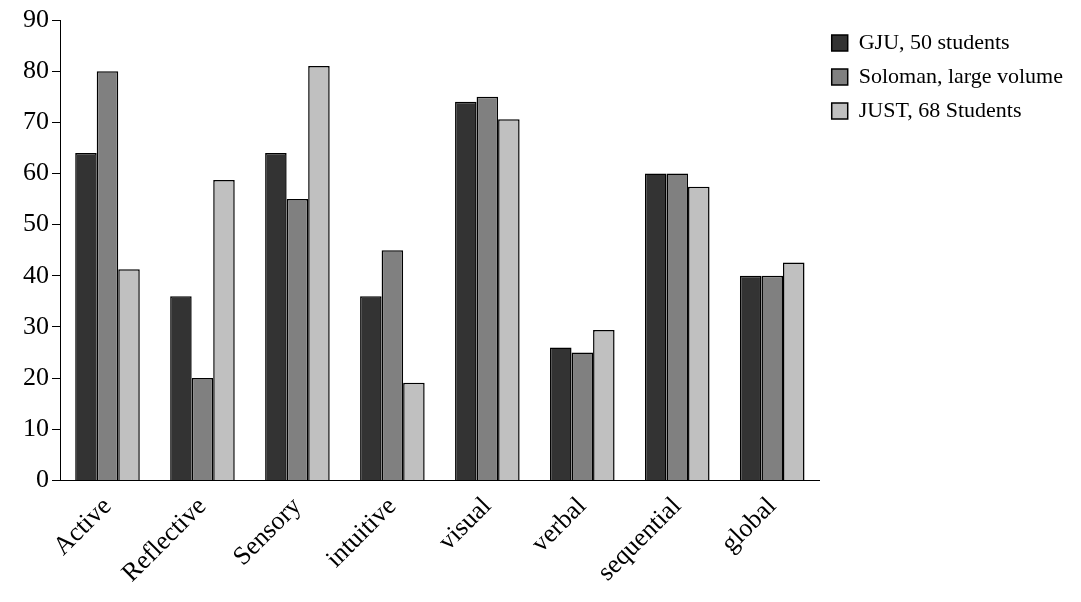  What do you see at coordinates (36, 172) in the screenshot?
I see `y-tick-label: 60` at bounding box center [36, 172].